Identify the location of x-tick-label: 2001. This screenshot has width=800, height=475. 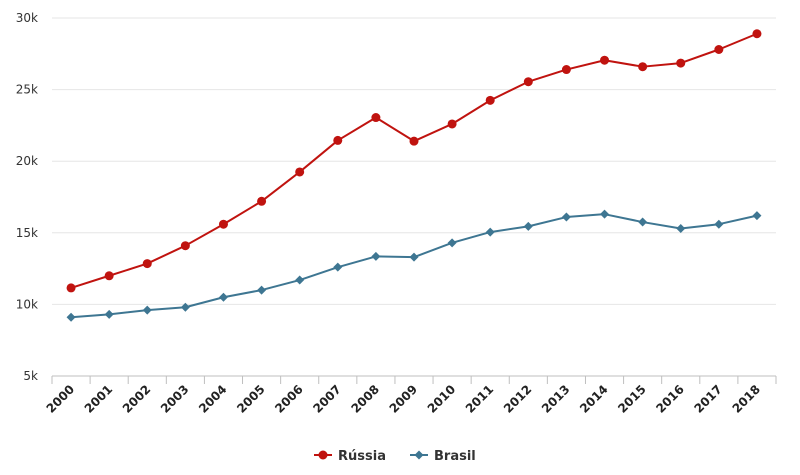
(99, 399).